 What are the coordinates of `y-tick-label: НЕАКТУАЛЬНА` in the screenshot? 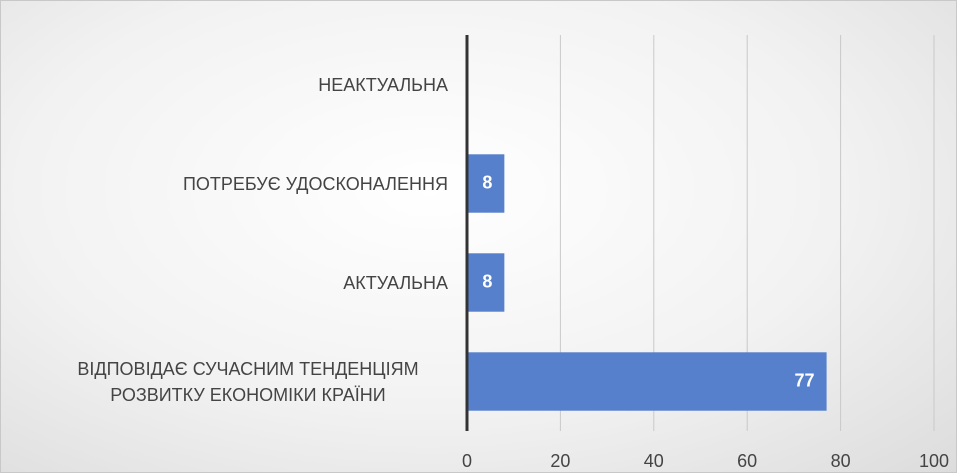 It's located at (224, 84).